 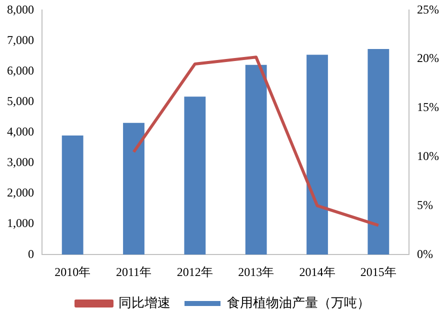 What do you see at coordinates (72, 271) in the screenshot?
I see `x-tick-label: 2010年` at bounding box center [72, 271].